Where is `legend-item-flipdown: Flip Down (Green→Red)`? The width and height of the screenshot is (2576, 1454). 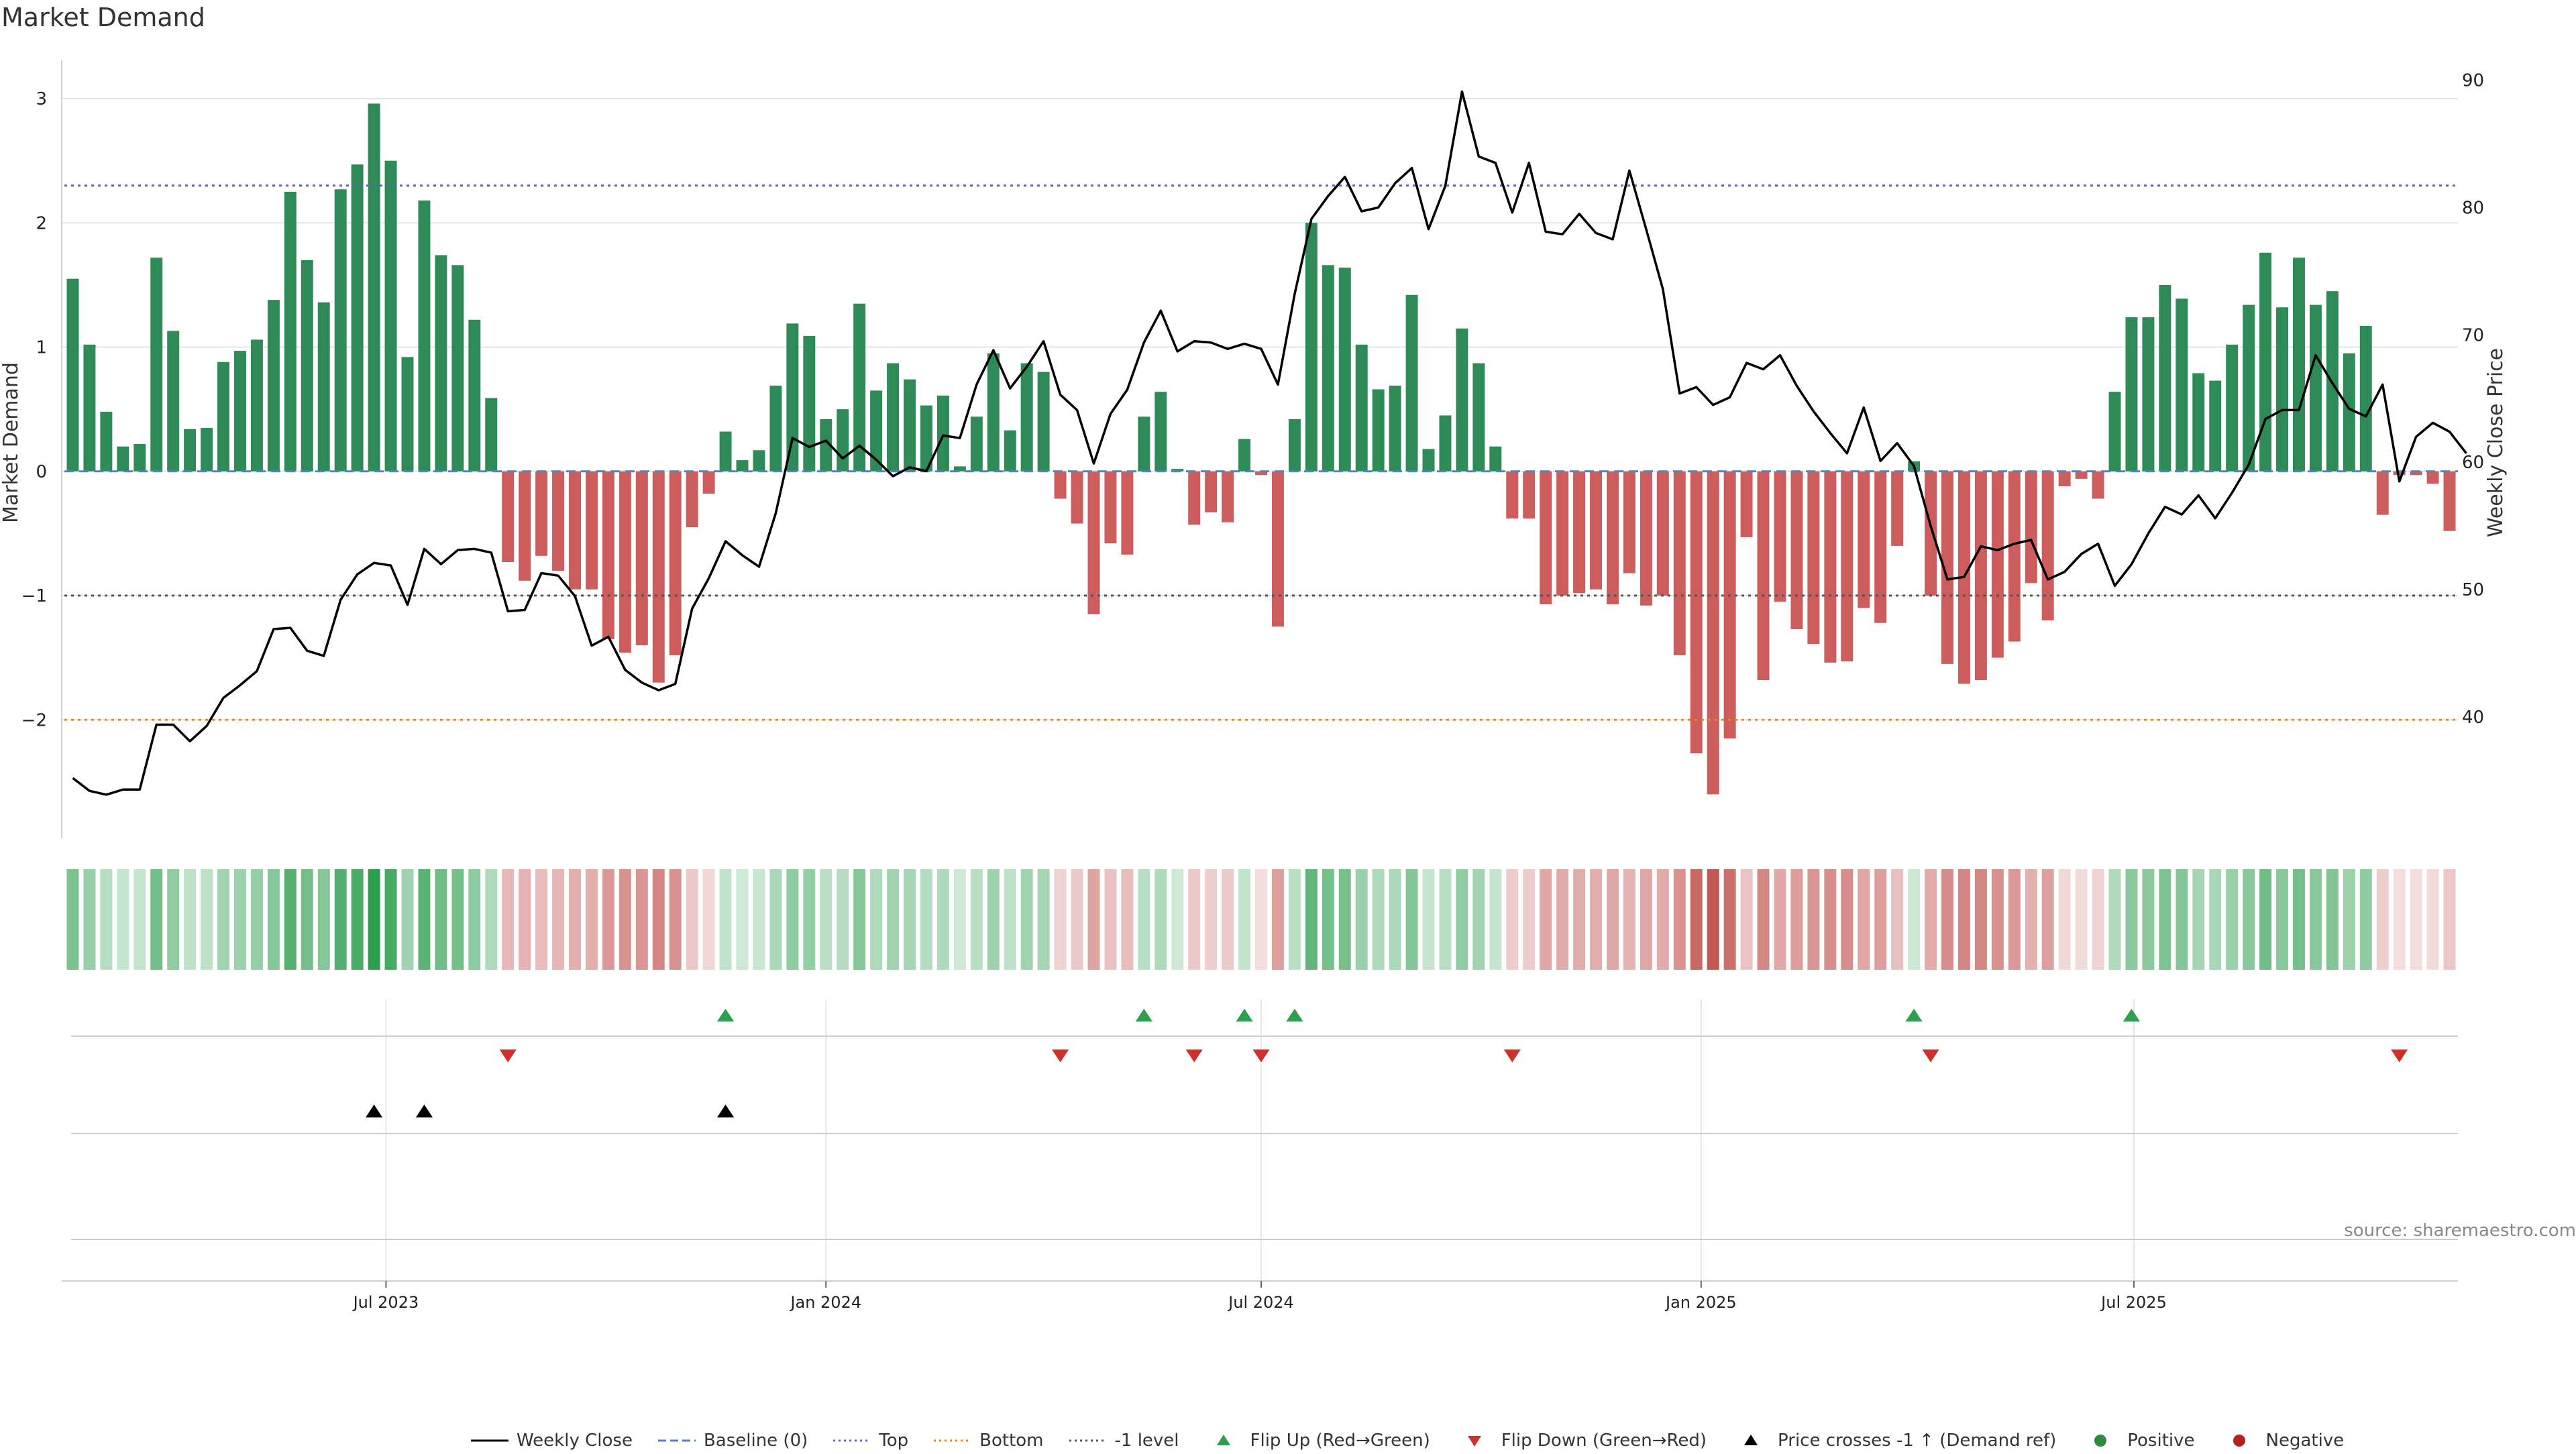 legend-item-flipdown: Flip Down (Green→Red) is located at coordinates (1580, 1441).